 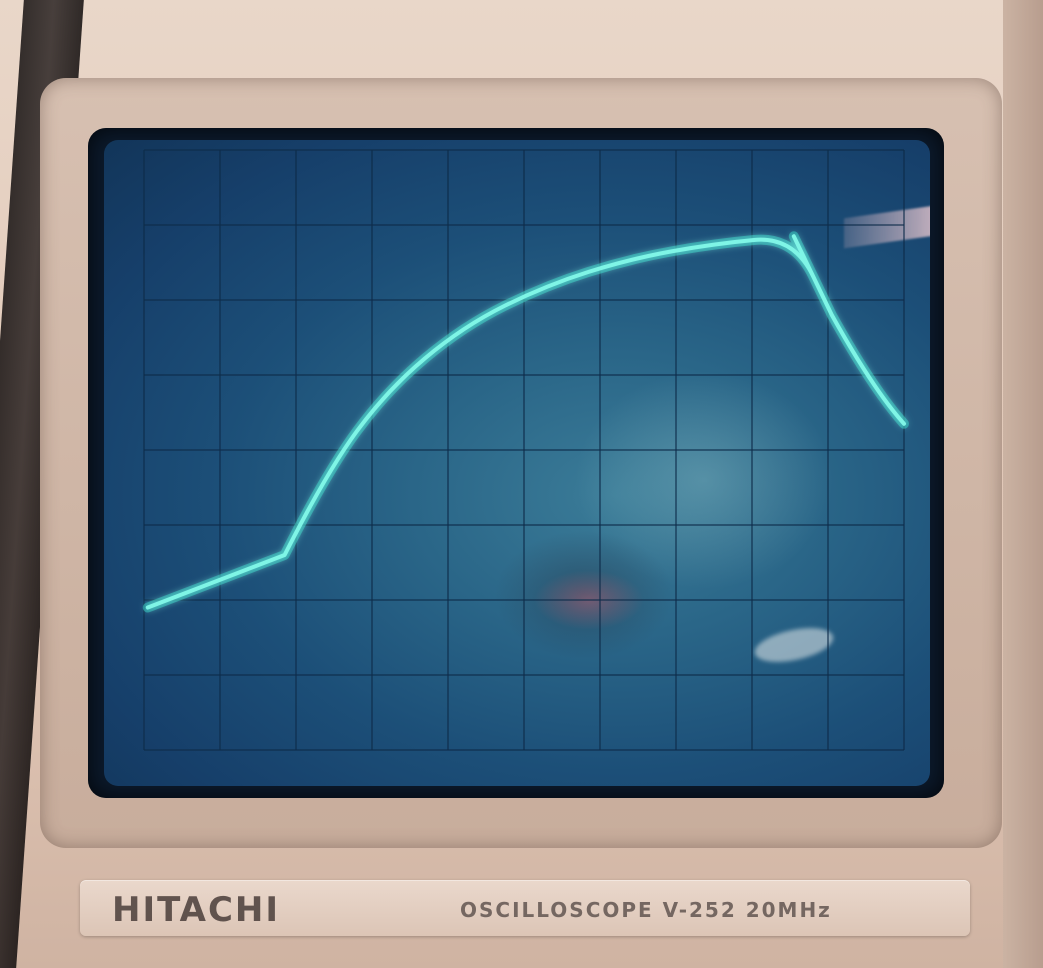 What do you see at coordinates (646, 910) in the screenshot?
I see `model-label: OSCILLOSCOPE V-252 20MHz` at bounding box center [646, 910].